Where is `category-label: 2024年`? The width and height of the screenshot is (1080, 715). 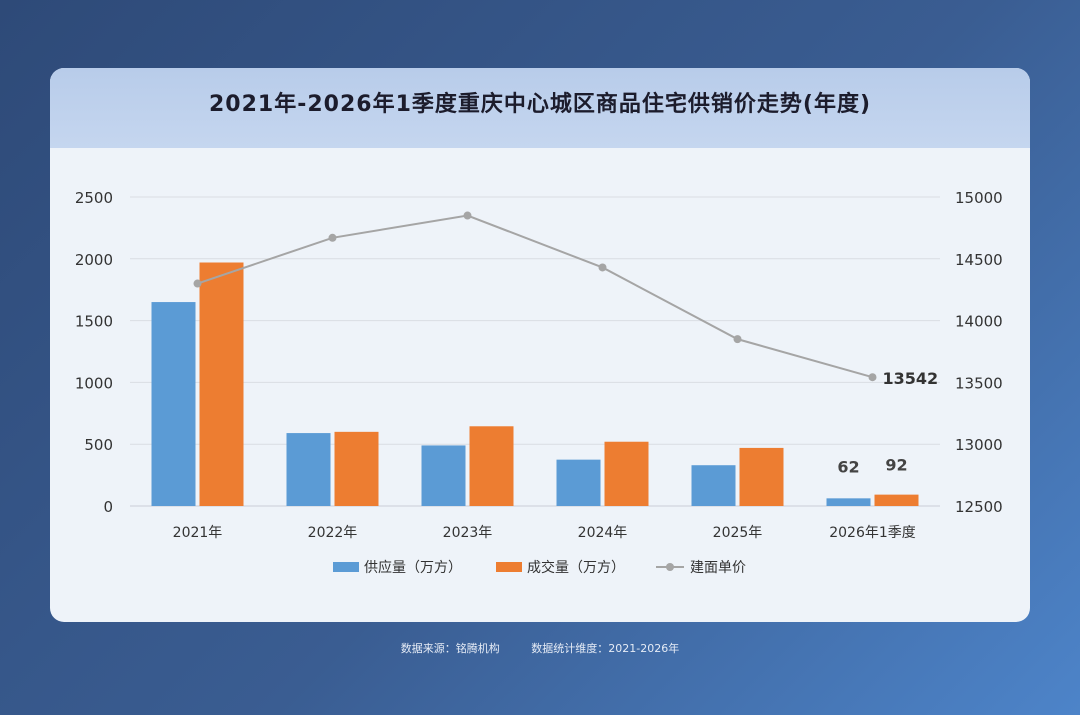 category-label: 2024年 is located at coordinates (603, 533).